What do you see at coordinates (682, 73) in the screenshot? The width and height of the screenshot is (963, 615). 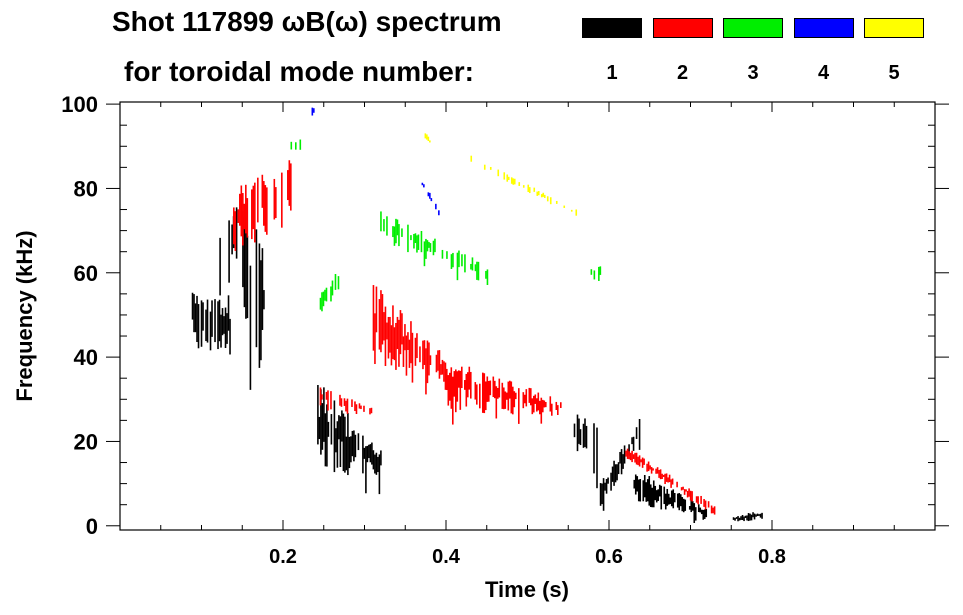 I see `legend-label-mode-2: 2` at bounding box center [682, 73].